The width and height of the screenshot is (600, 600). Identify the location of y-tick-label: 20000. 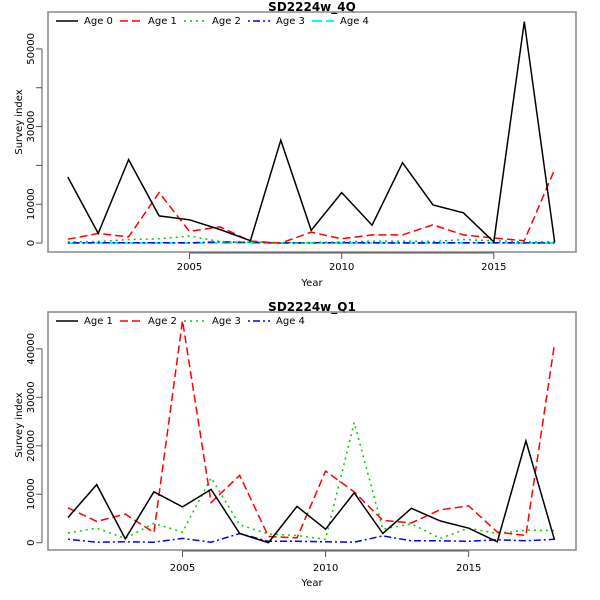
(31, 446).